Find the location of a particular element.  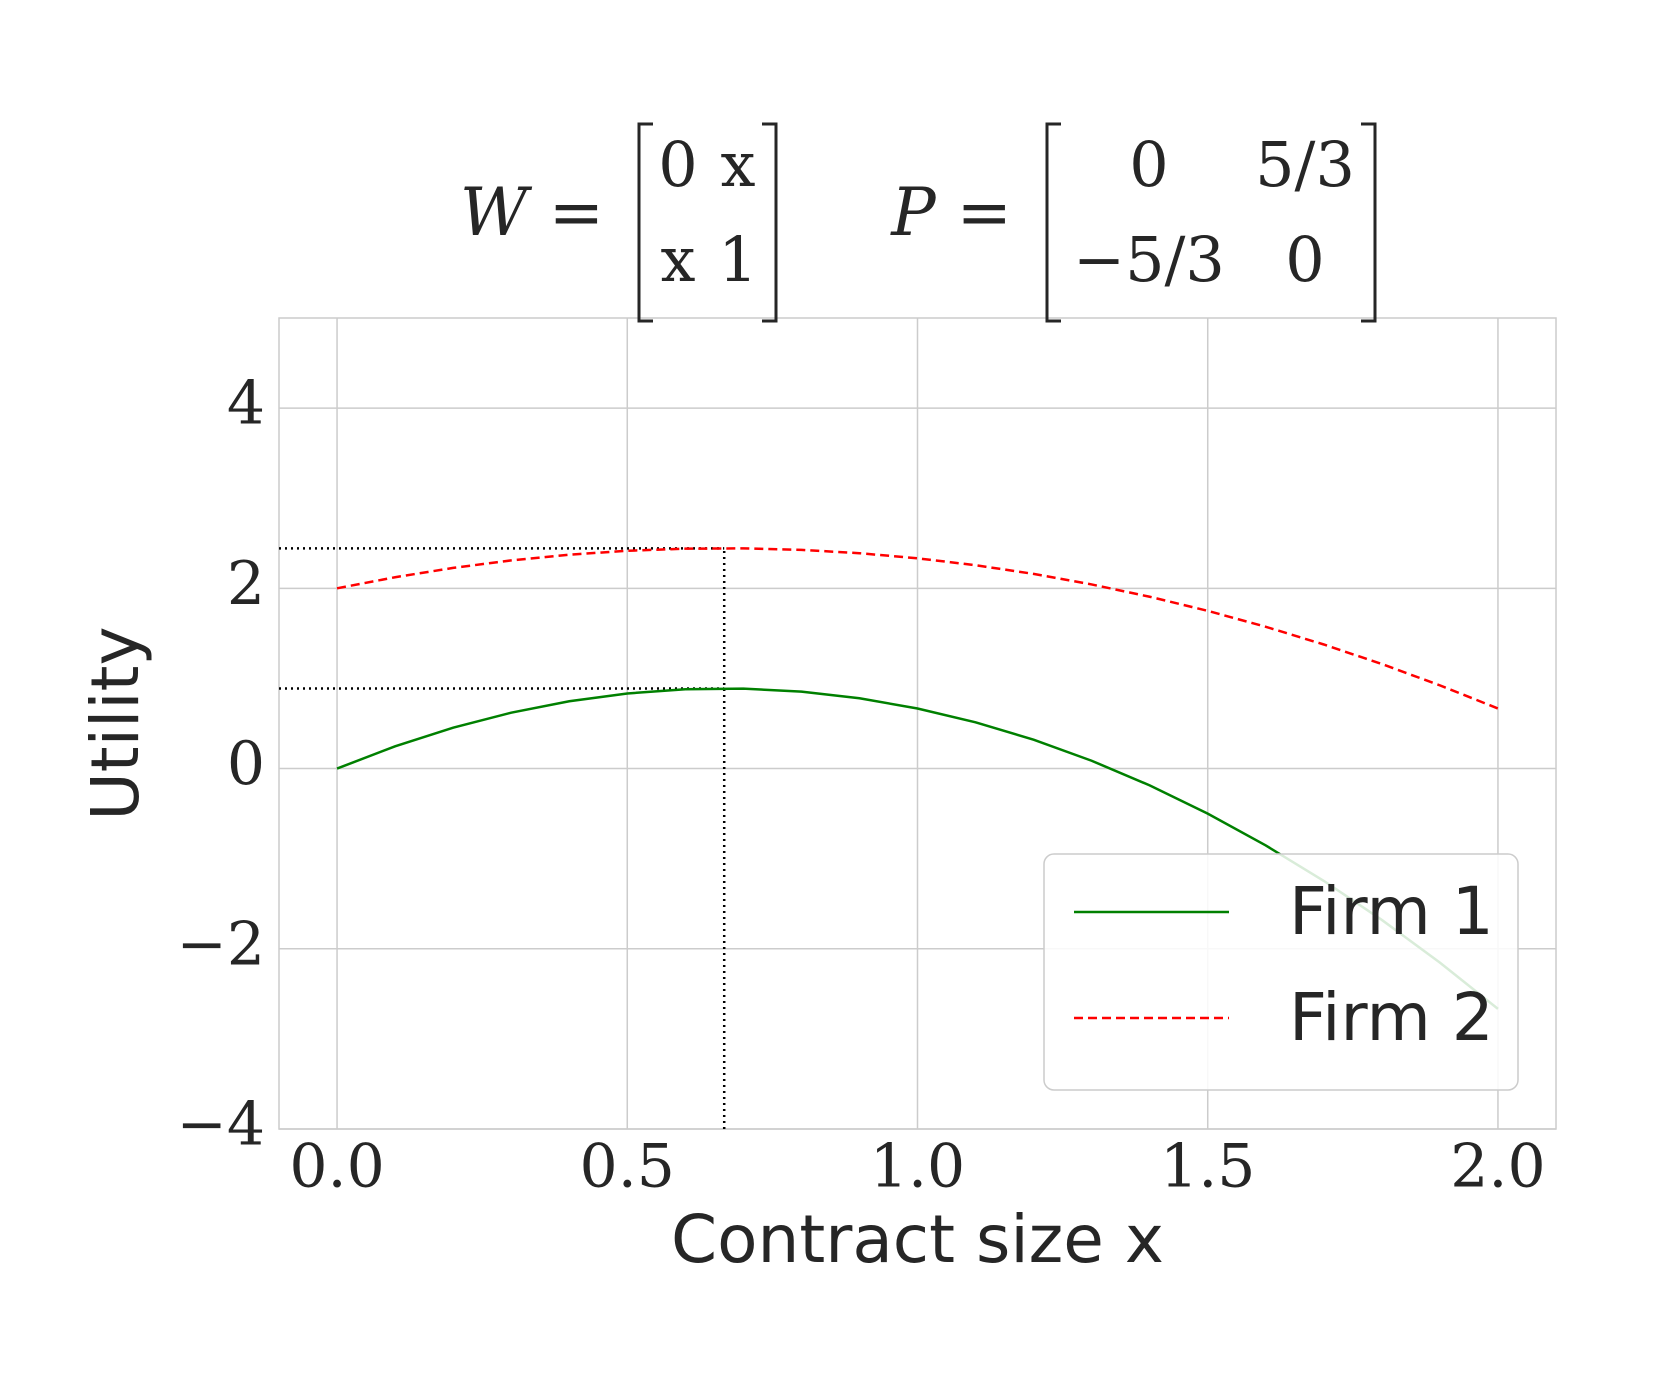

x-tick-label: 1.0 is located at coordinates (917, 1167).